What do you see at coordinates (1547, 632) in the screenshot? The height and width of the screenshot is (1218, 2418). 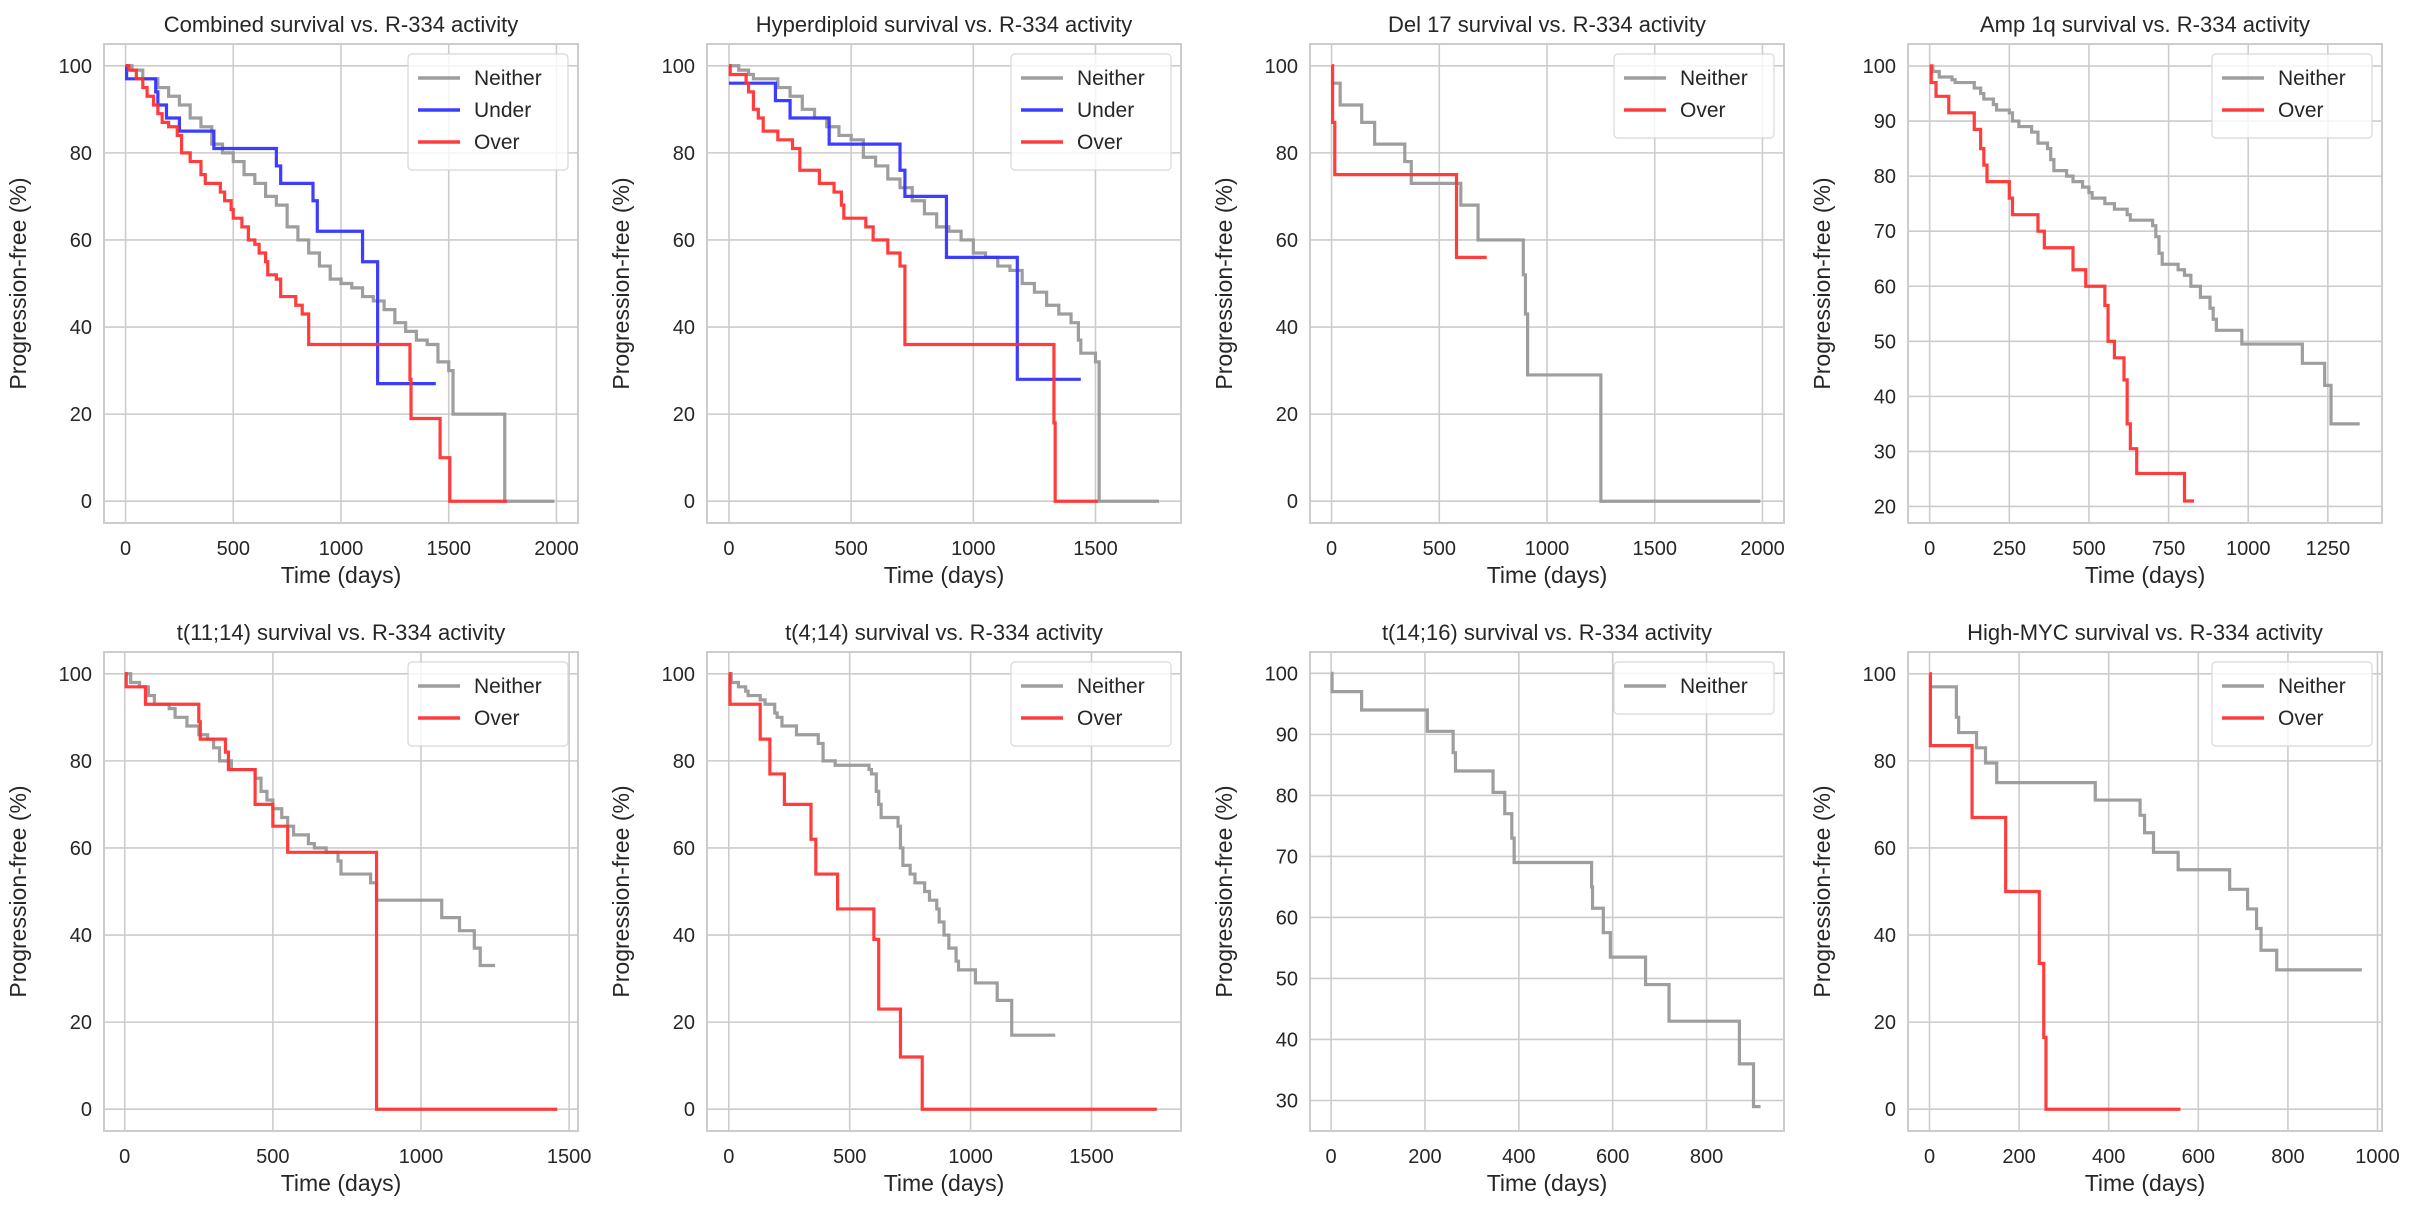 I see `chart-title: t(14;16) survival vs. R-334 activity` at bounding box center [1547, 632].